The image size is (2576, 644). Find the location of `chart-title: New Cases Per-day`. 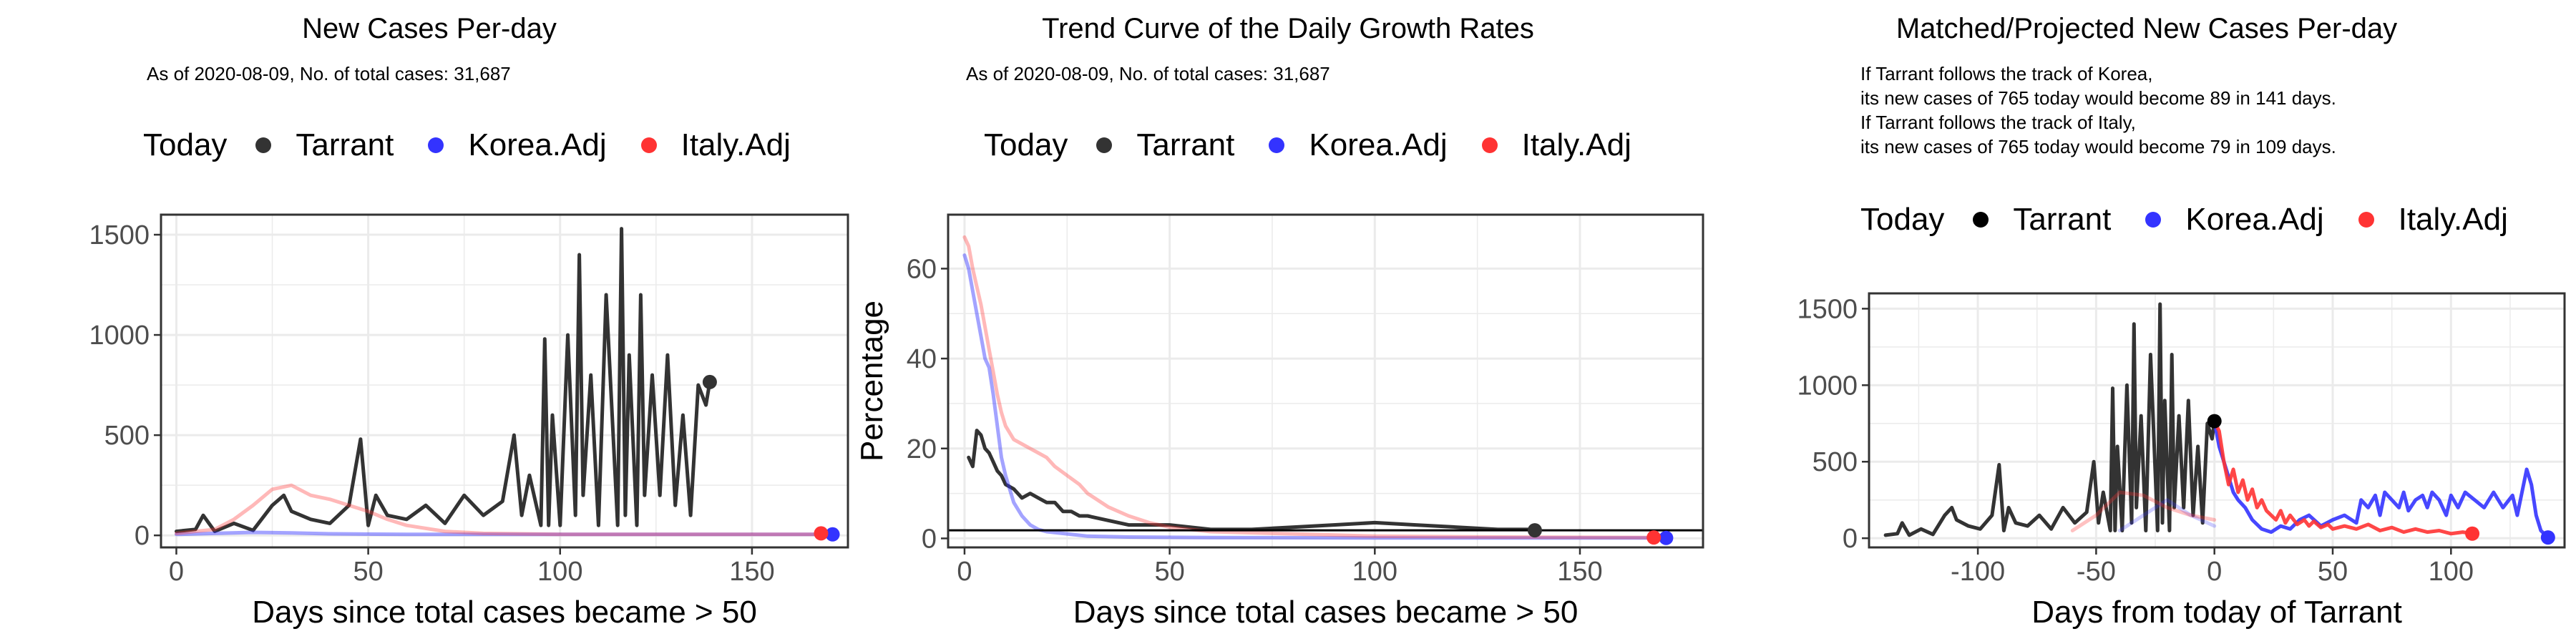

chart-title: New Cases Per-day is located at coordinates (429, 28).